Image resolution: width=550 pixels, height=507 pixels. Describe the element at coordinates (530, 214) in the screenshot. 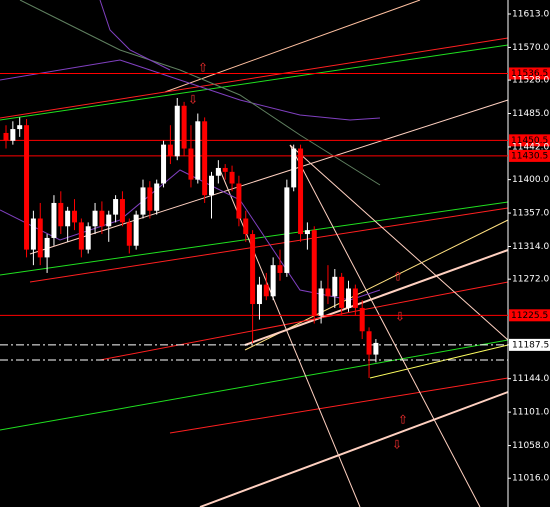

I see `y-tick-label: 11357.0` at that location.